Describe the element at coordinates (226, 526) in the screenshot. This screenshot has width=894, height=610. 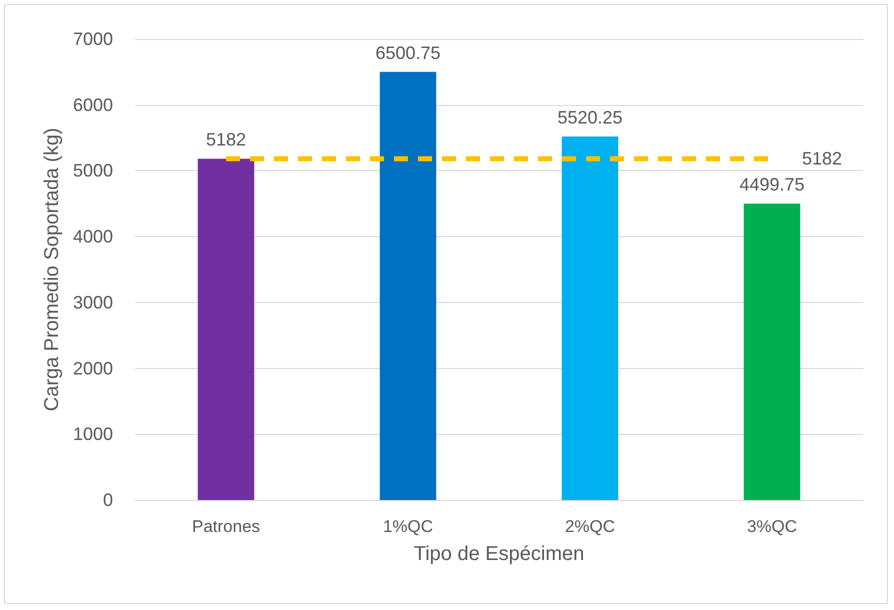
I see `x-tick-label: Patrones` at that location.